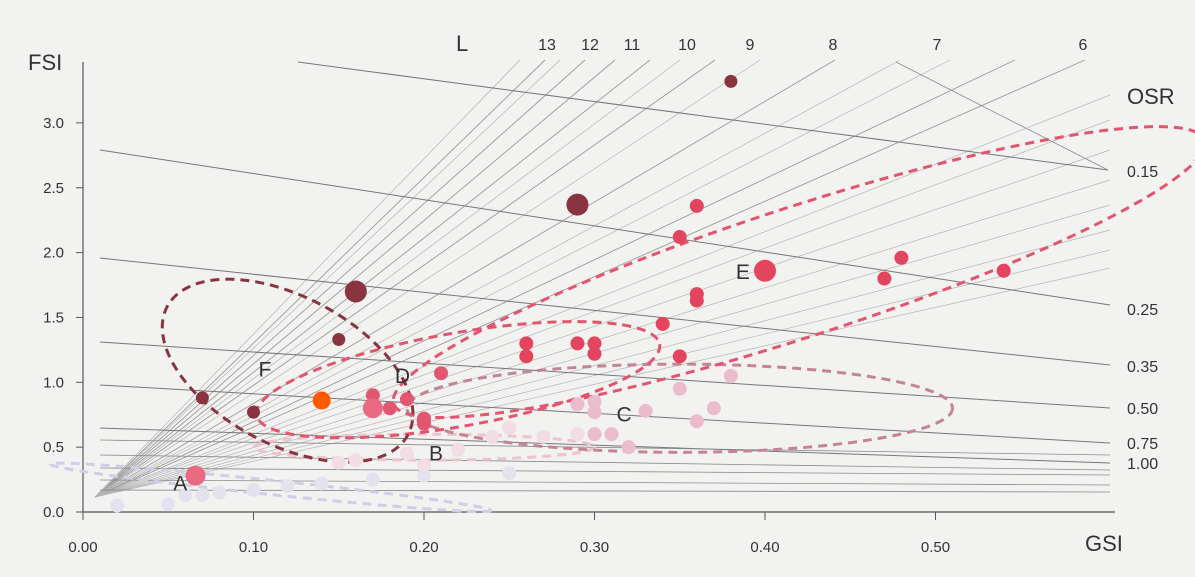  What do you see at coordinates (53, 382) in the screenshot?
I see `y-tick-label-1.0: 1.0` at bounding box center [53, 382].